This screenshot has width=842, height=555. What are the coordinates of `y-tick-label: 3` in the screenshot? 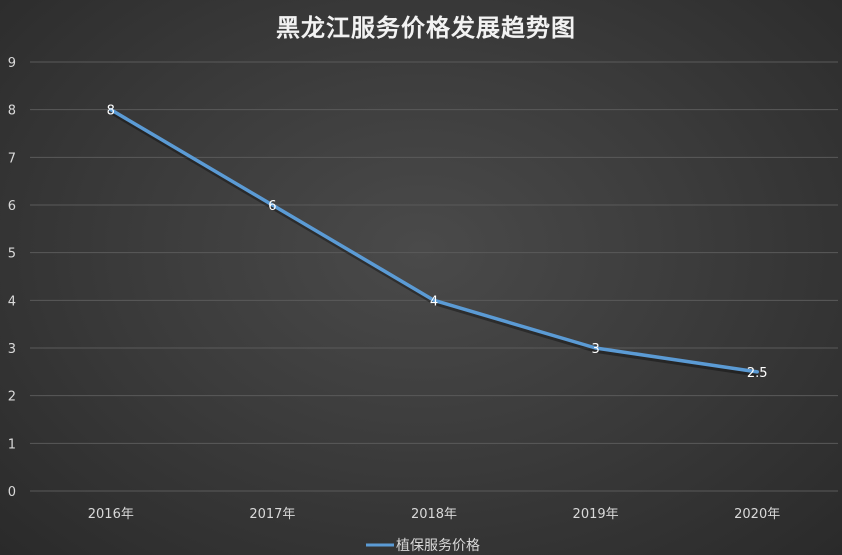 It's located at (12, 349).